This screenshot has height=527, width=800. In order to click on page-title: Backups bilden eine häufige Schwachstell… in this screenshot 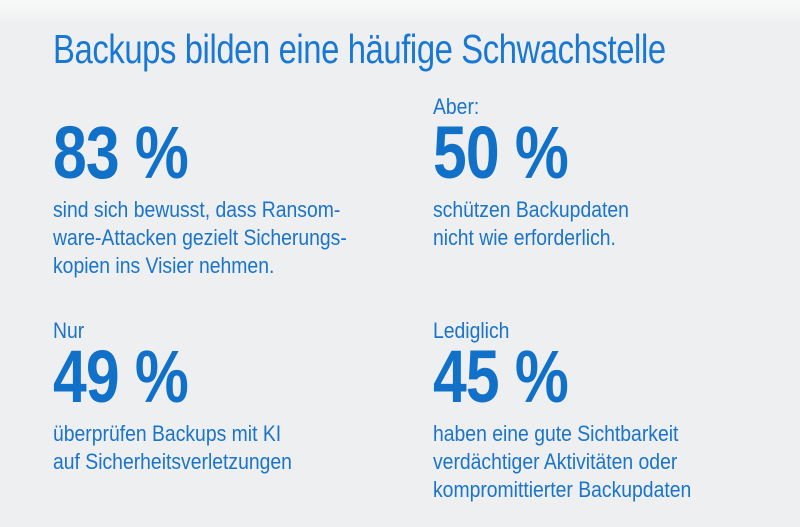, I will do `click(359, 49)`.